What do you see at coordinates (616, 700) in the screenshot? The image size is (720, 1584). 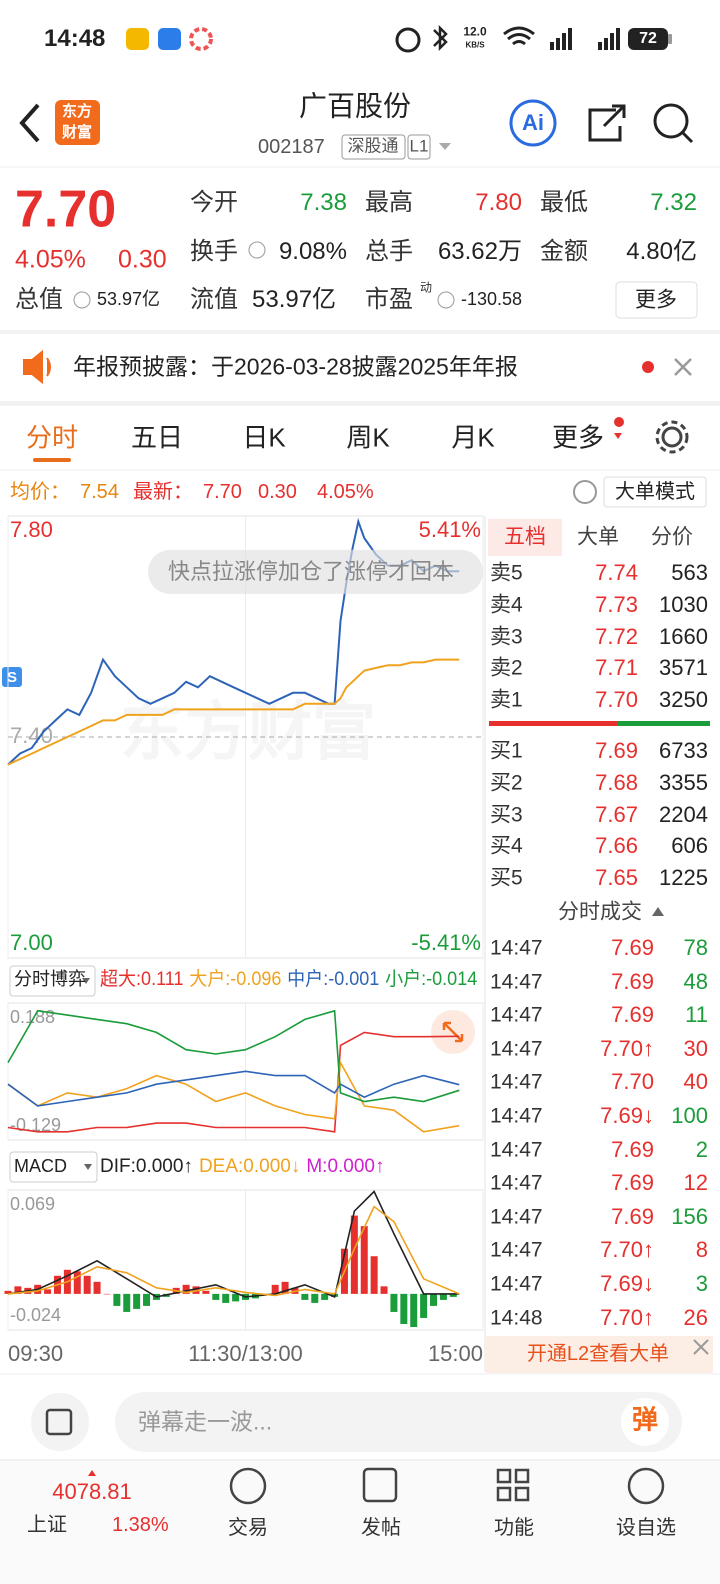 I see `book-price: 7.70` at bounding box center [616, 700].